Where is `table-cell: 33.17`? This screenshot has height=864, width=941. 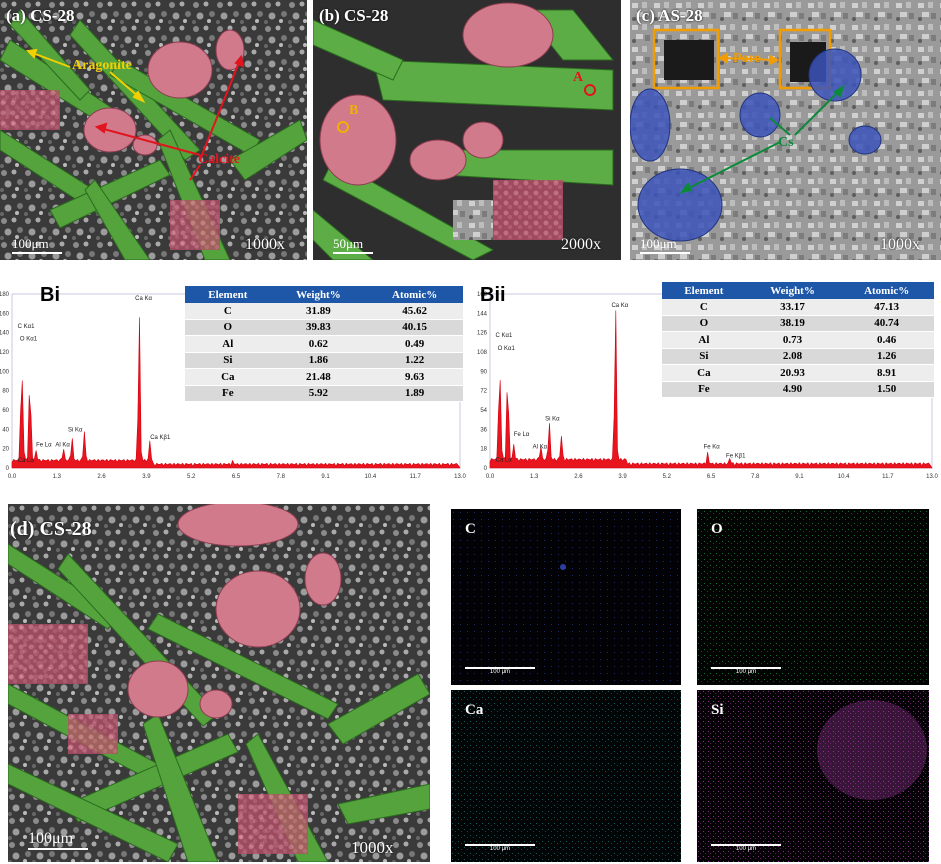 table-cell: 33.17 is located at coordinates (792, 307).